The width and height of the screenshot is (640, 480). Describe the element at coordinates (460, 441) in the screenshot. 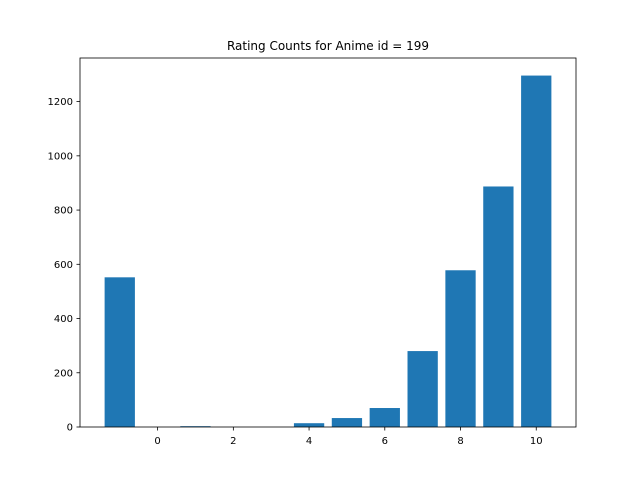

I see `x-tick-label: 8` at that location.